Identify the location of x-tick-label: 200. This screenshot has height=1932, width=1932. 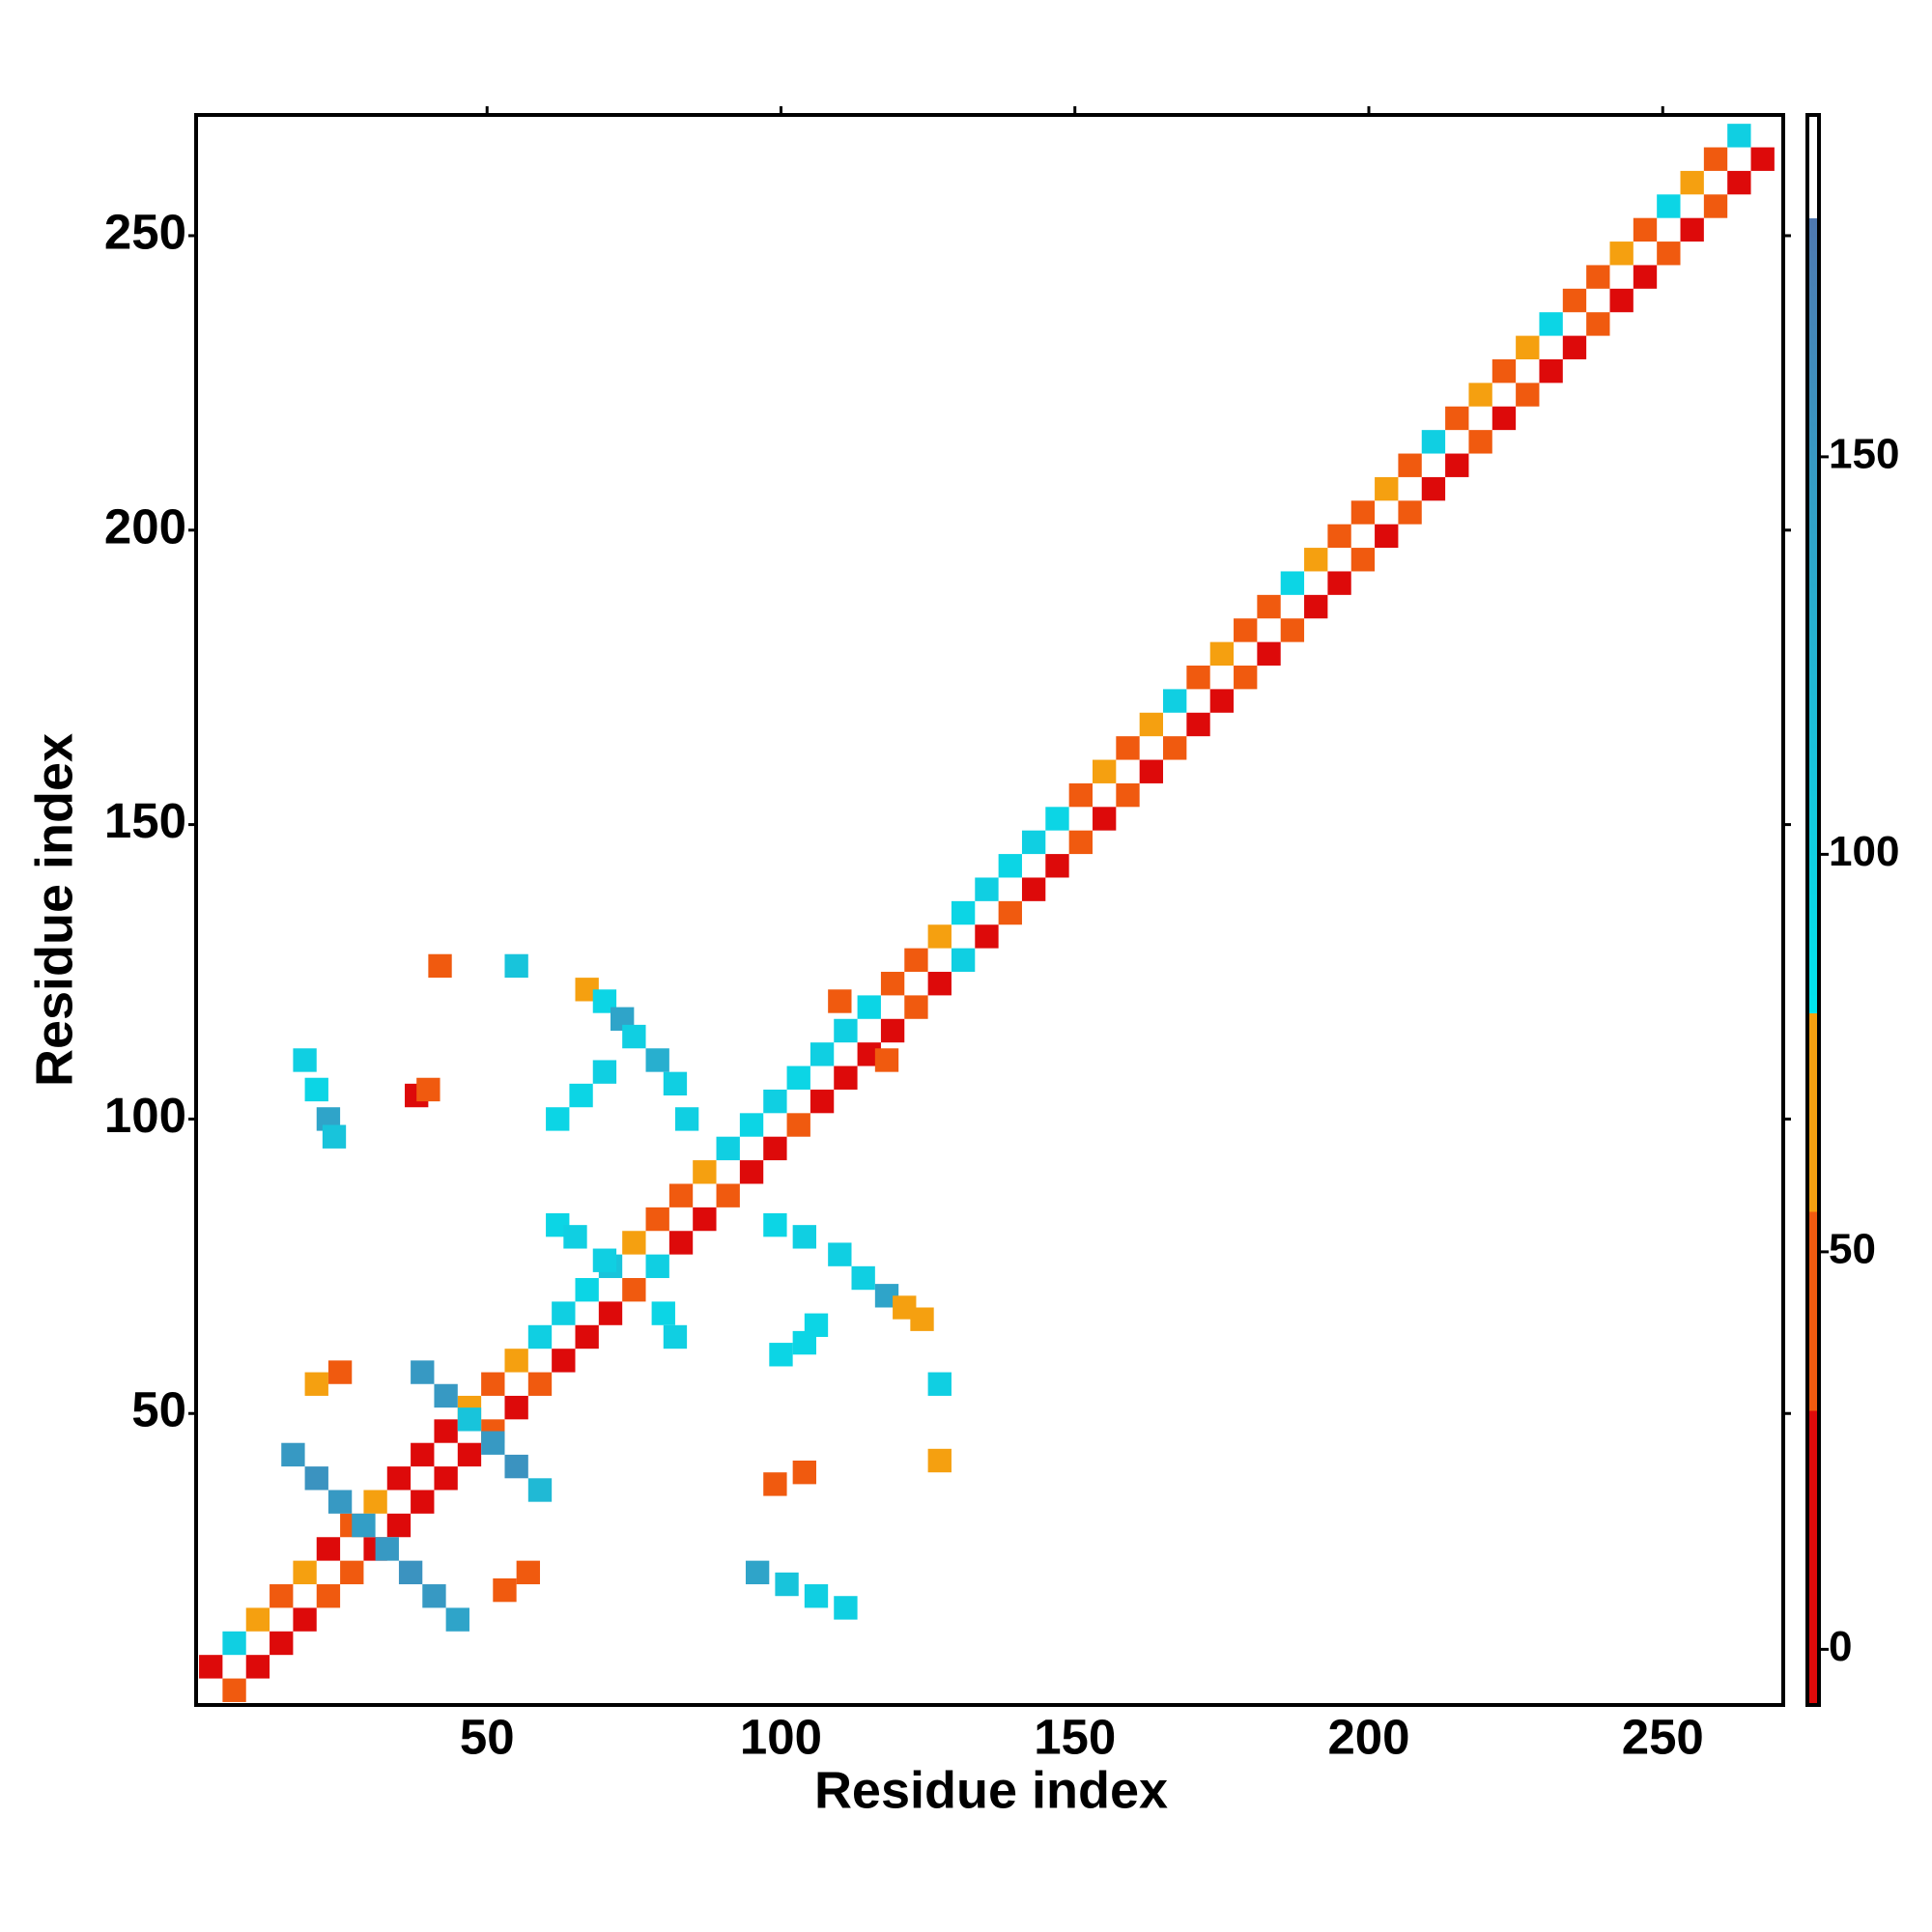
(1368, 1736).